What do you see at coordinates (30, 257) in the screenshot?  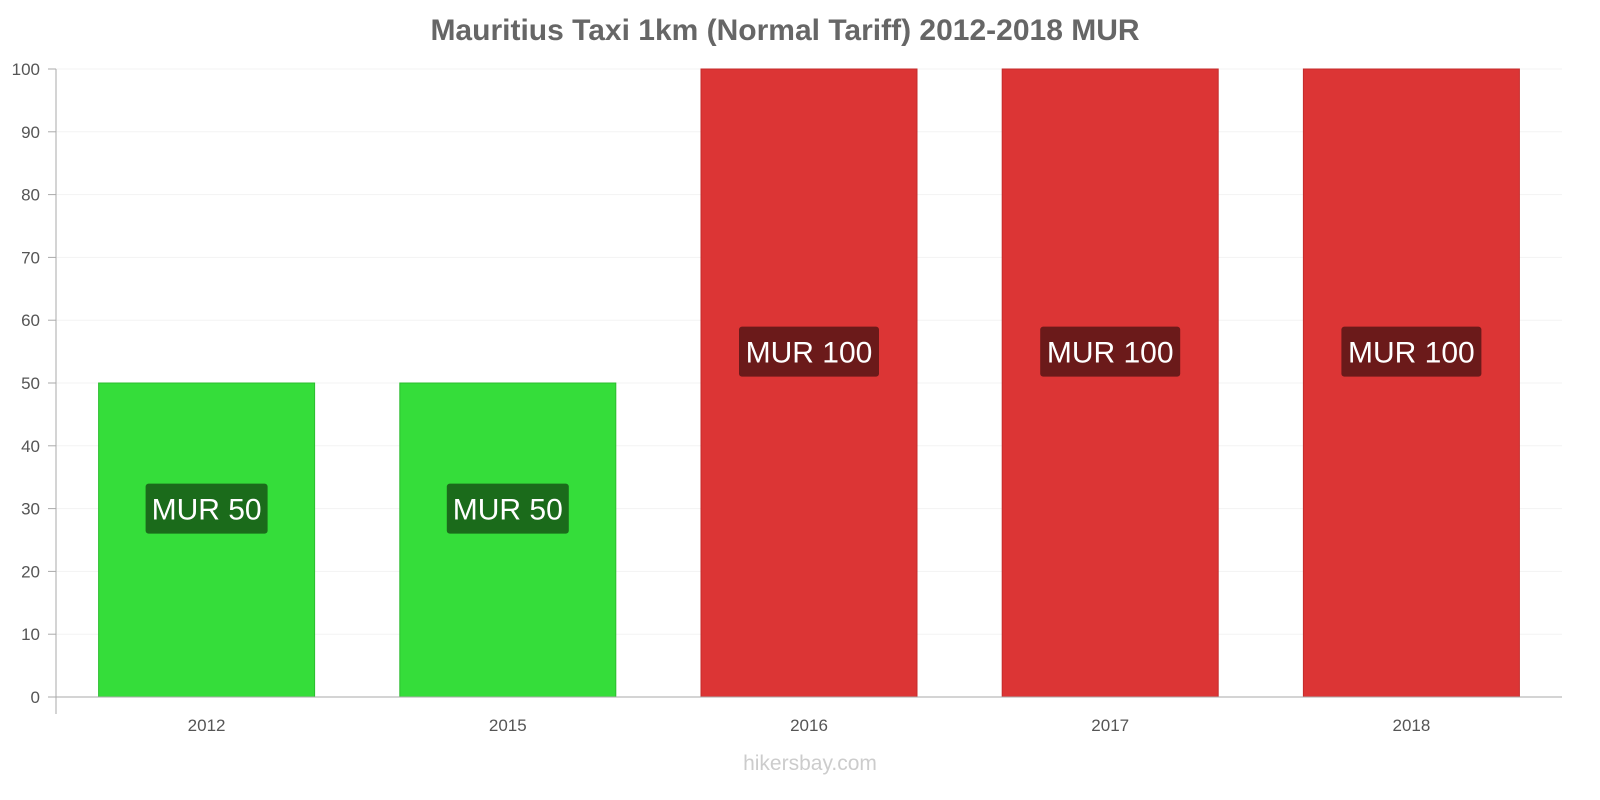 I see `y-tick-label: 70` at bounding box center [30, 257].